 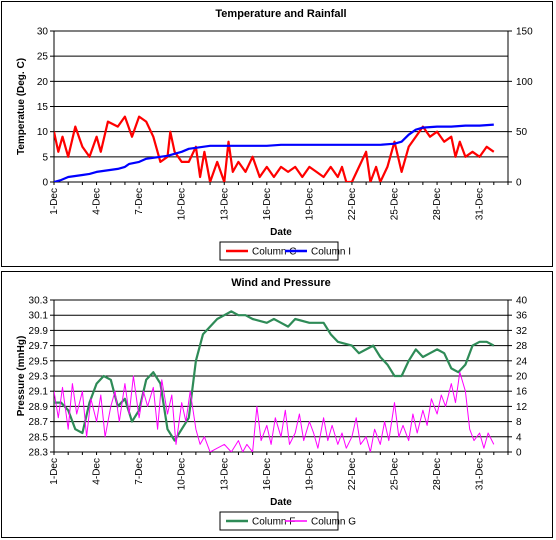 I want to click on y-tick-label: 28.7, so click(x=39, y=422).